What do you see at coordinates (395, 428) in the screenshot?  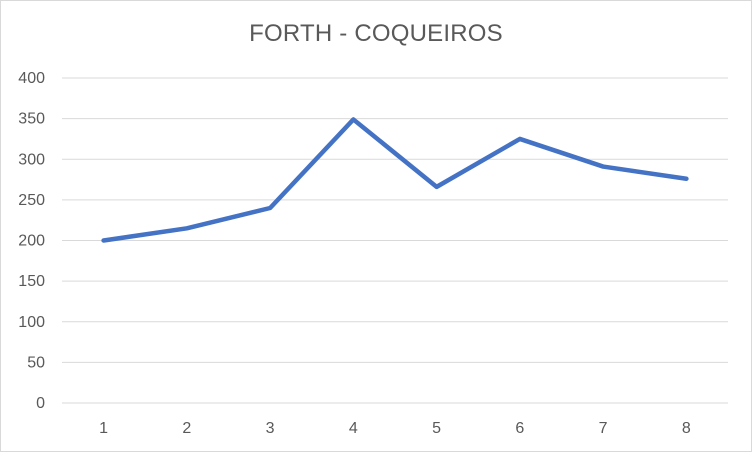 I see `x-axis-tick-labels: 1 2 3 4 5 6 7 8` at bounding box center [395, 428].